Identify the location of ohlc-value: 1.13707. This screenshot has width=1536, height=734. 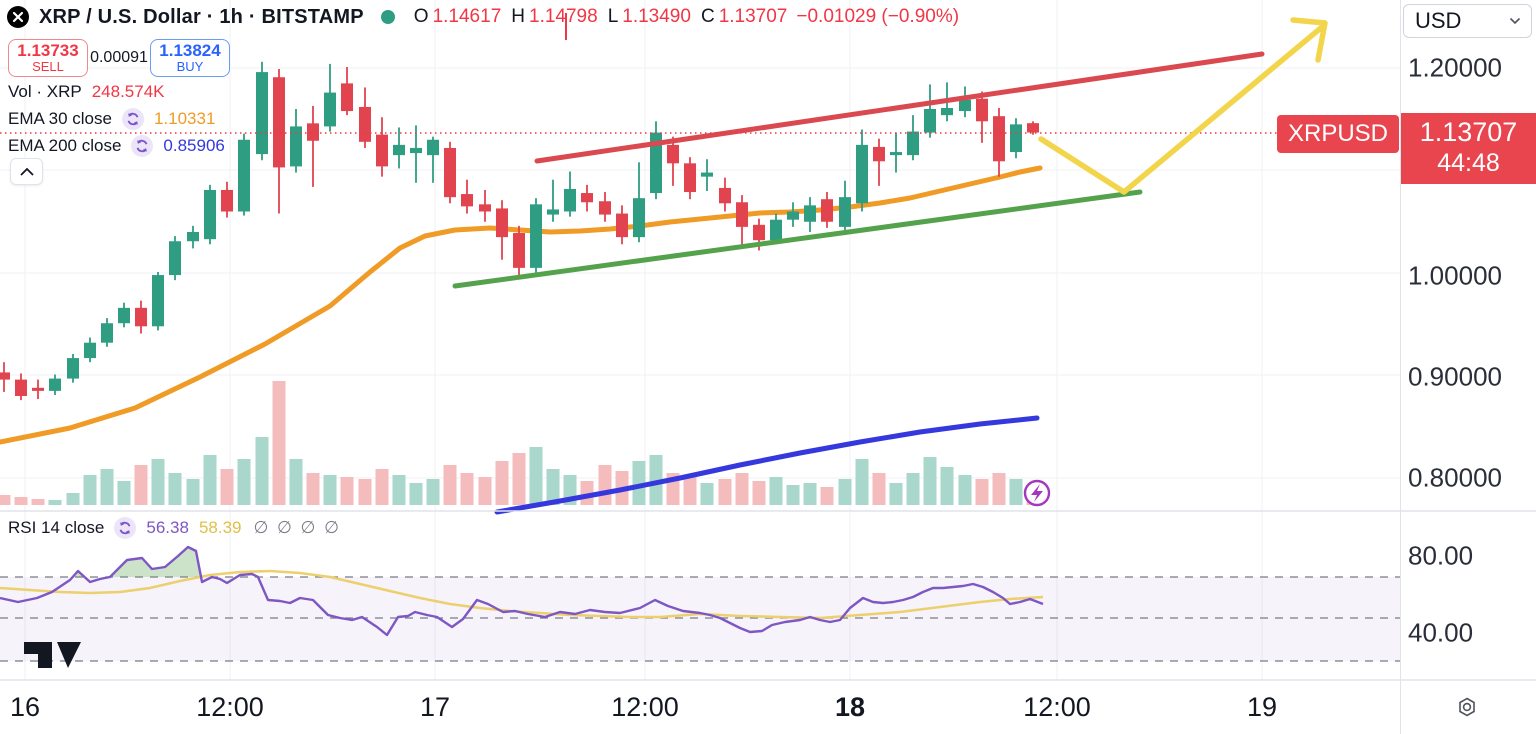
(753, 16).